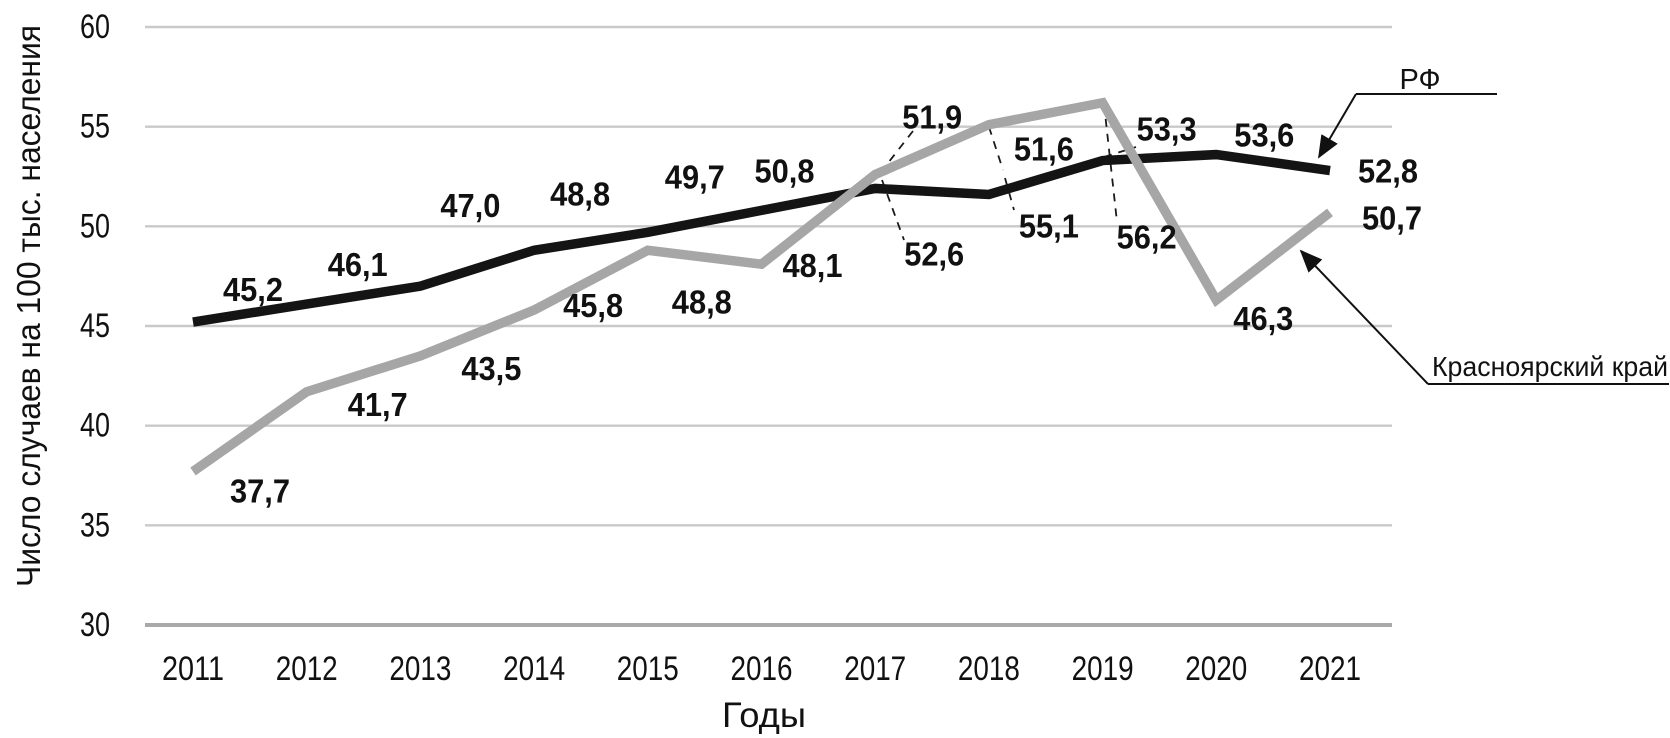 The width and height of the screenshot is (1670, 738). Describe the element at coordinates (1364, 317) in the screenshot. I see `callout-arrow-krasnoyarsk` at that location.